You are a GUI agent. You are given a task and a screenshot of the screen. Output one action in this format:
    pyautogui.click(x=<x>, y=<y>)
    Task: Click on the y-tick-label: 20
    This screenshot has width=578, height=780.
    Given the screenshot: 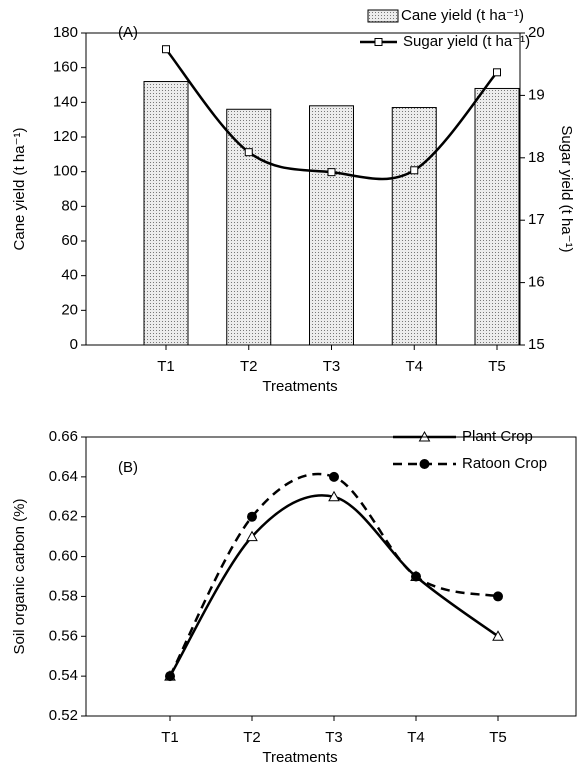 What is the action you would take?
    pyautogui.click(x=69, y=309)
    